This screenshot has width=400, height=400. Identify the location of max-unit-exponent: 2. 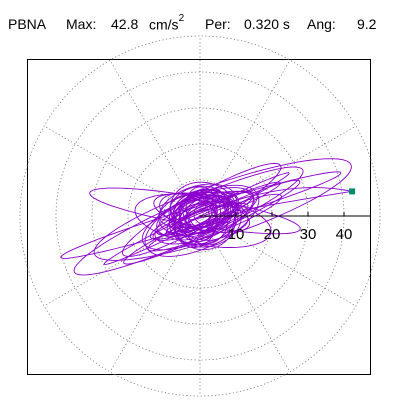
(181, 18).